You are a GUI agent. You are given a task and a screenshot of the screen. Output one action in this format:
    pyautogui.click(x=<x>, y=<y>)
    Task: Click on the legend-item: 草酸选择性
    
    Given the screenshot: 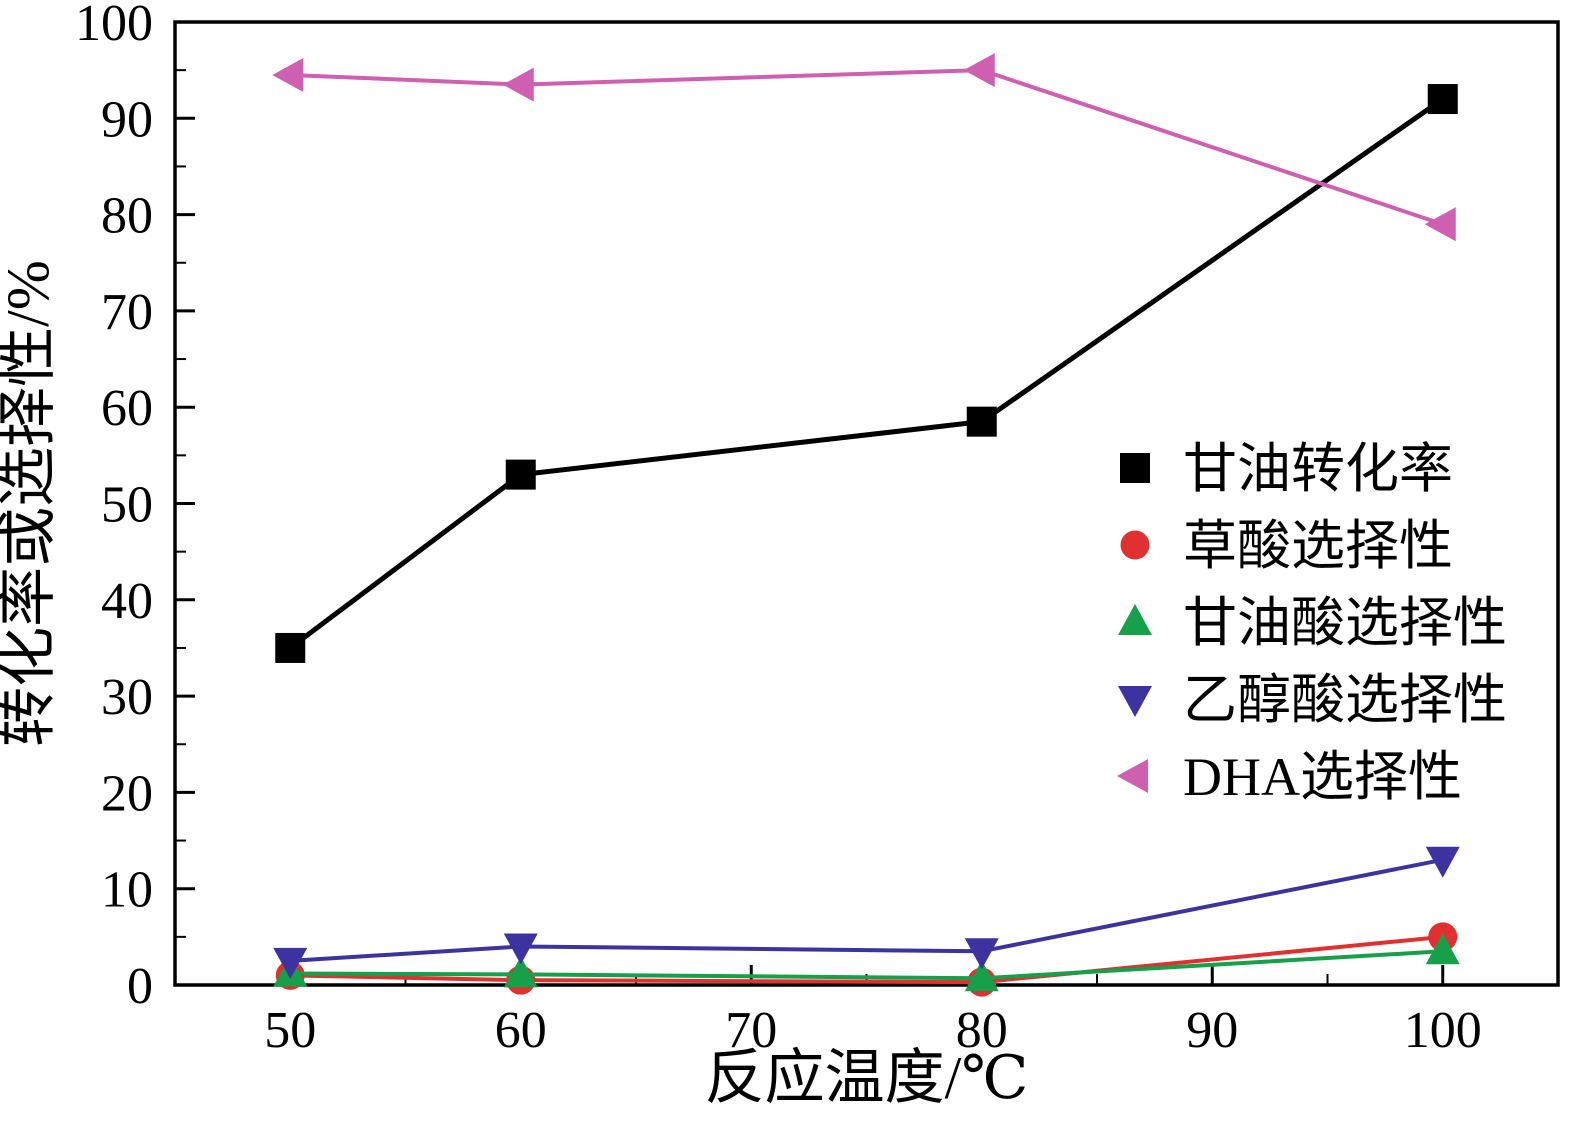 What is the action you would take?
    pyautogui.click(x=1286, y=546)
    